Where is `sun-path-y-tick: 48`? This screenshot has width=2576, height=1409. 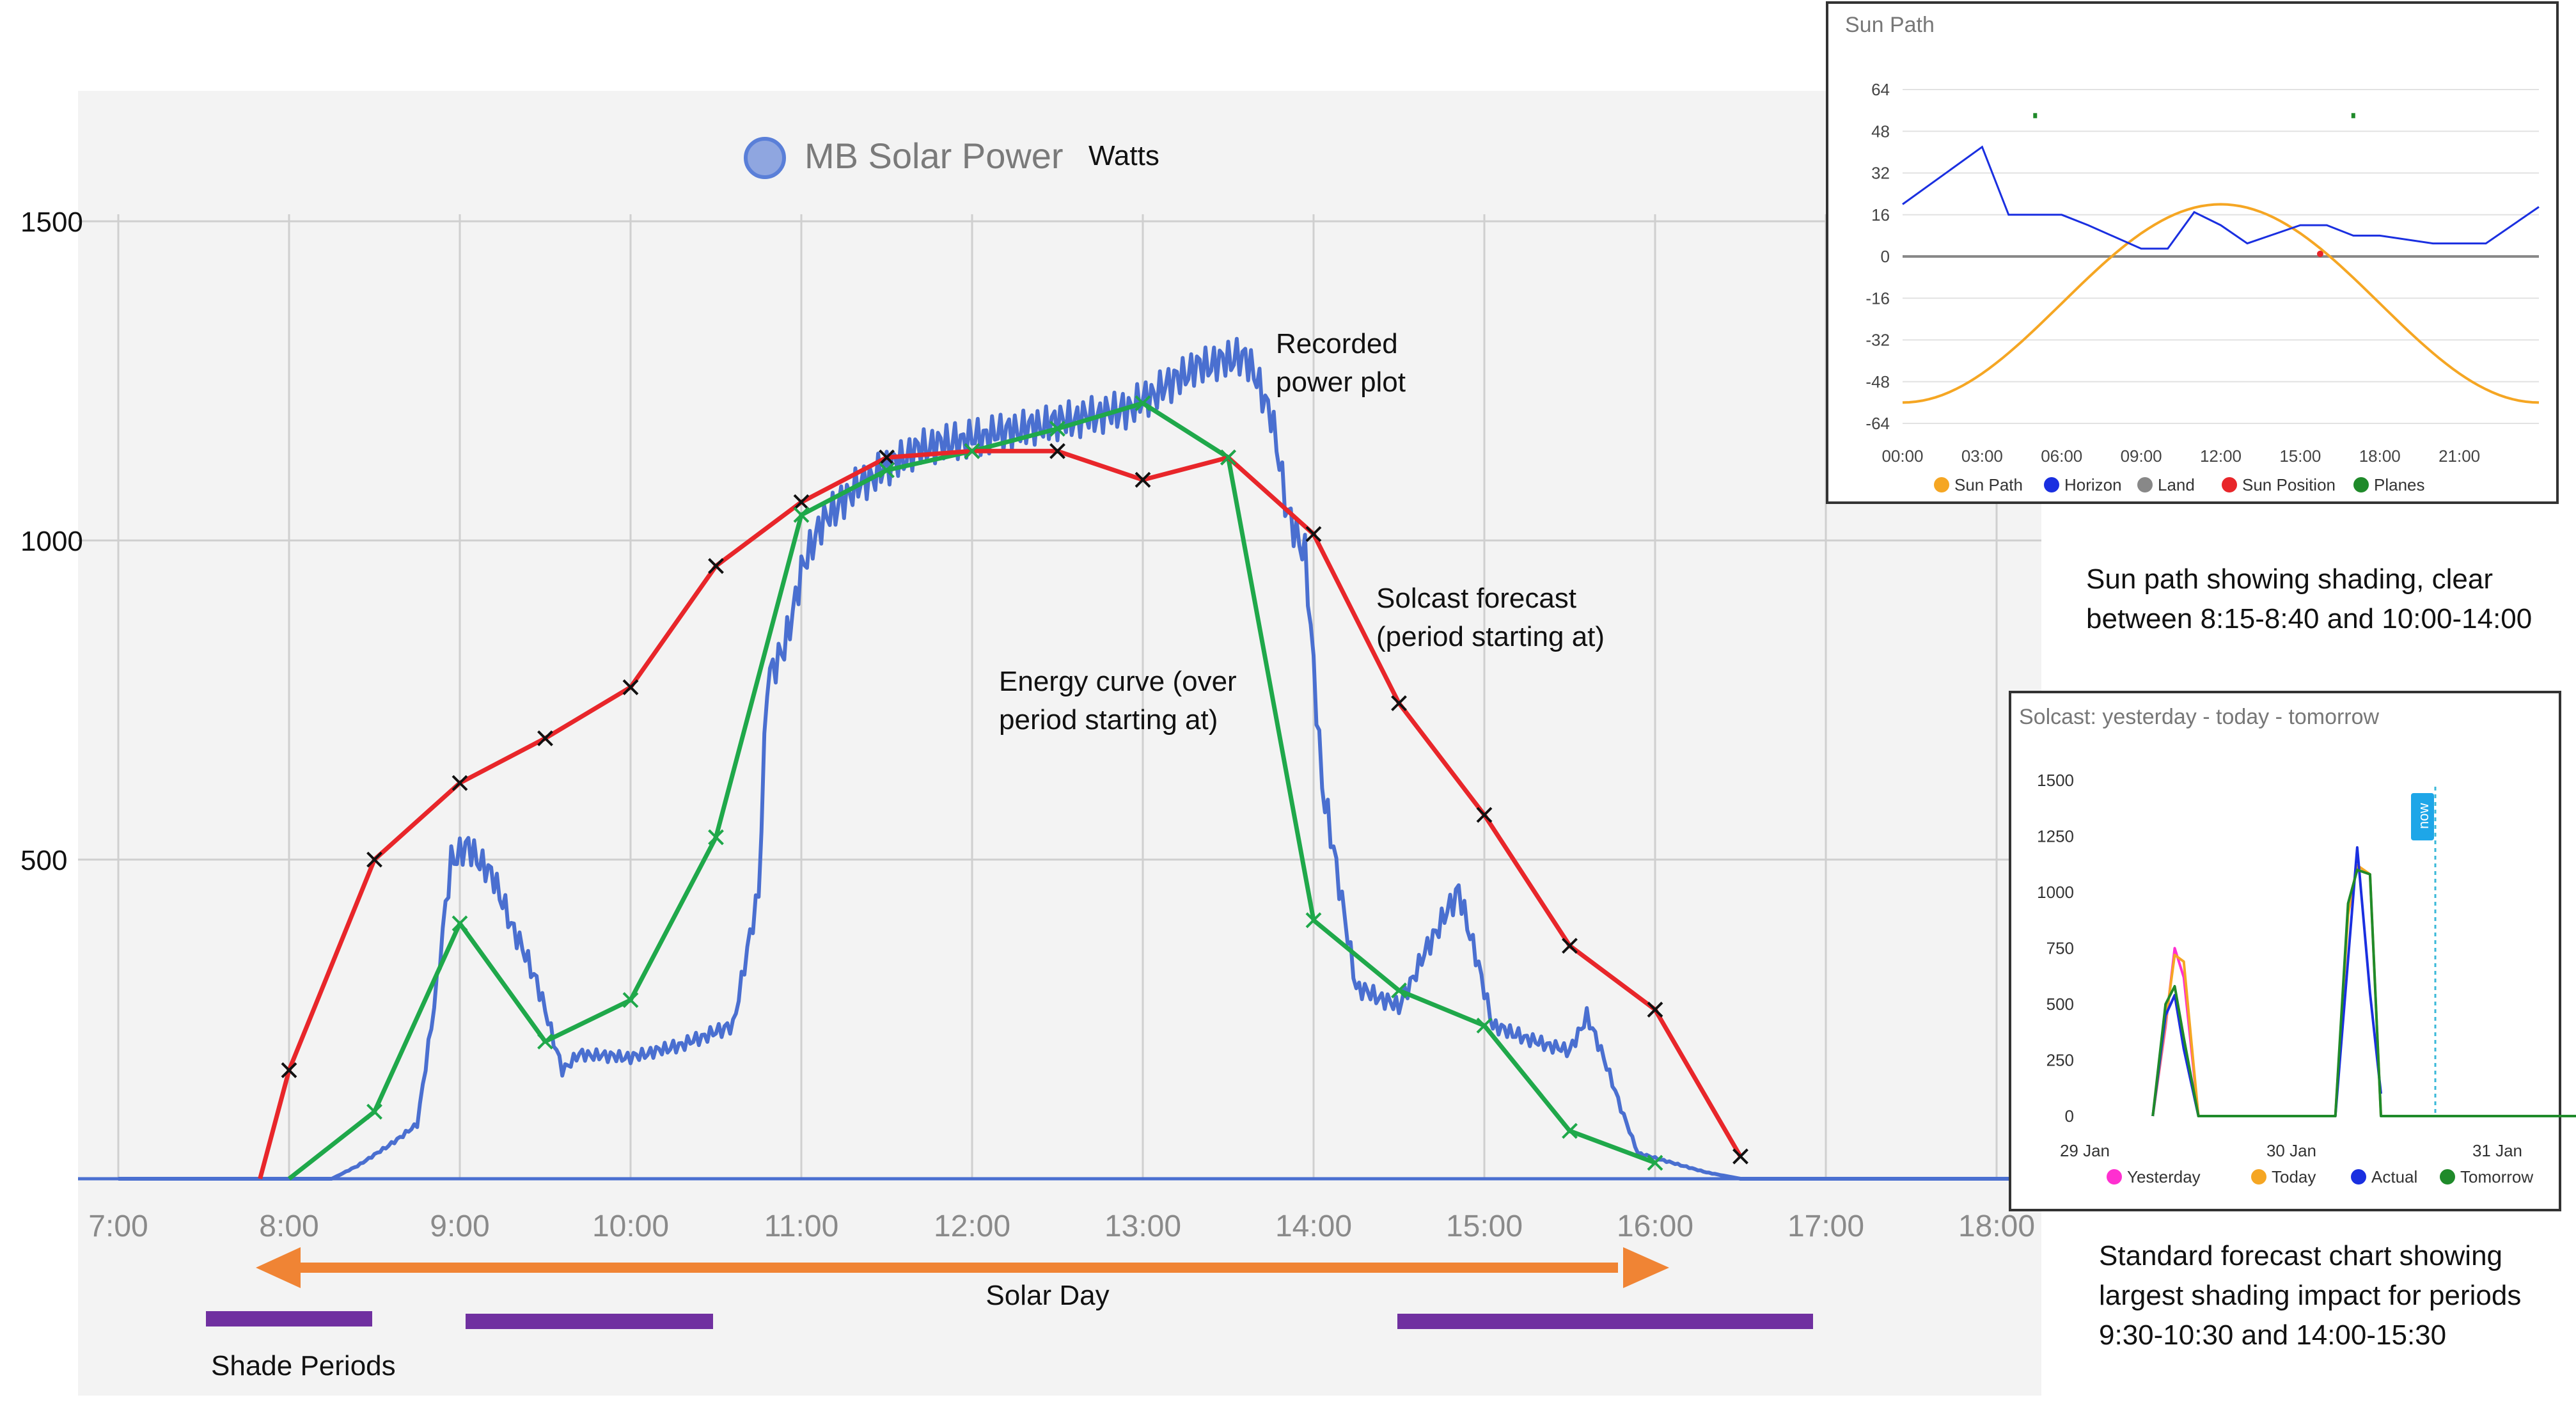 sun-path-y-tick: 48 is located at coordinates (1880, 131).